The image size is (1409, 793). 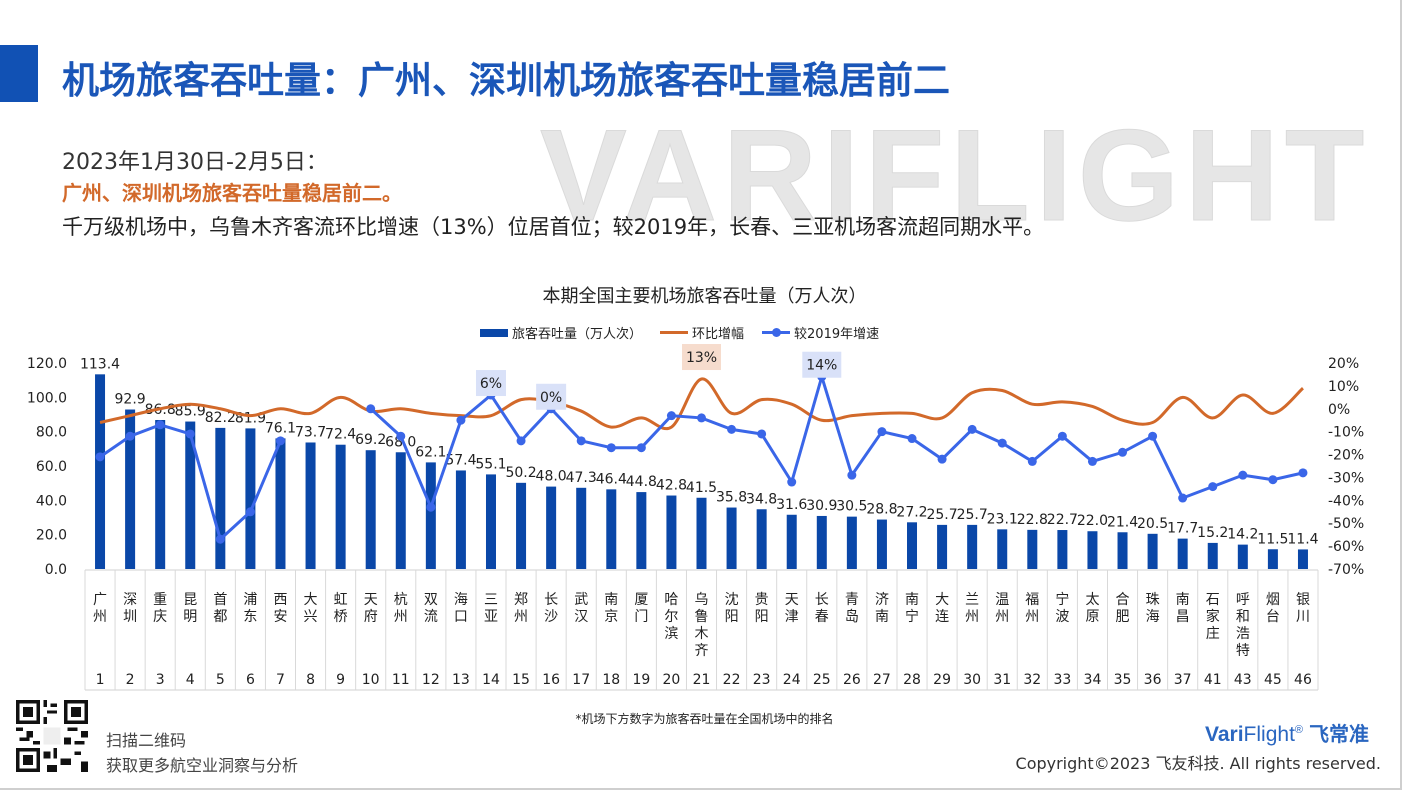 What do you see at coordinates (1243, 680) in the screenshot?
I see `rank-label: 43` at bounding box center [1243, 680].